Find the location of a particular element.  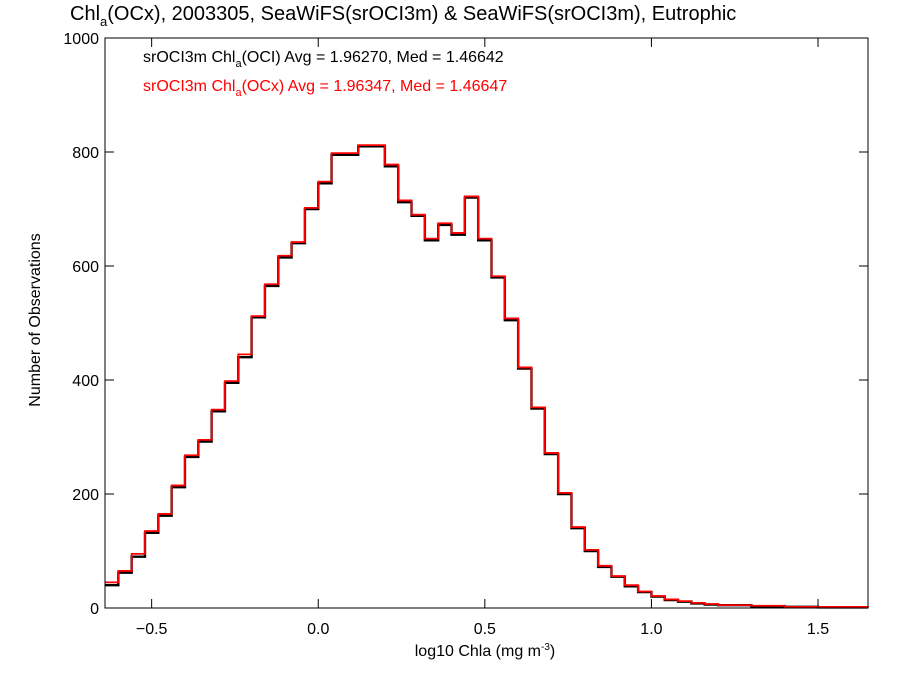

x-tick-label: 0.0 is located at coordinates (318, 629).